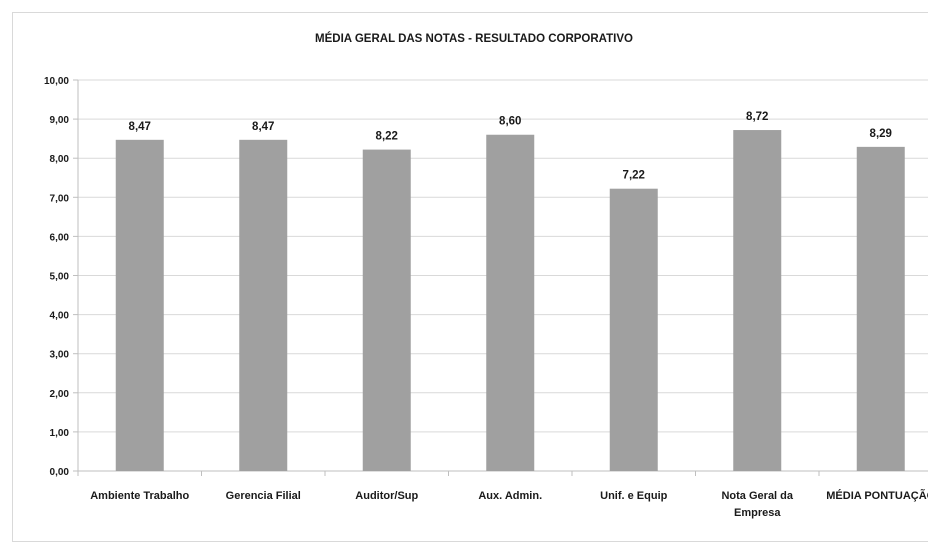  I want to click on y-tick-label: 4,00, so click(60, 316).